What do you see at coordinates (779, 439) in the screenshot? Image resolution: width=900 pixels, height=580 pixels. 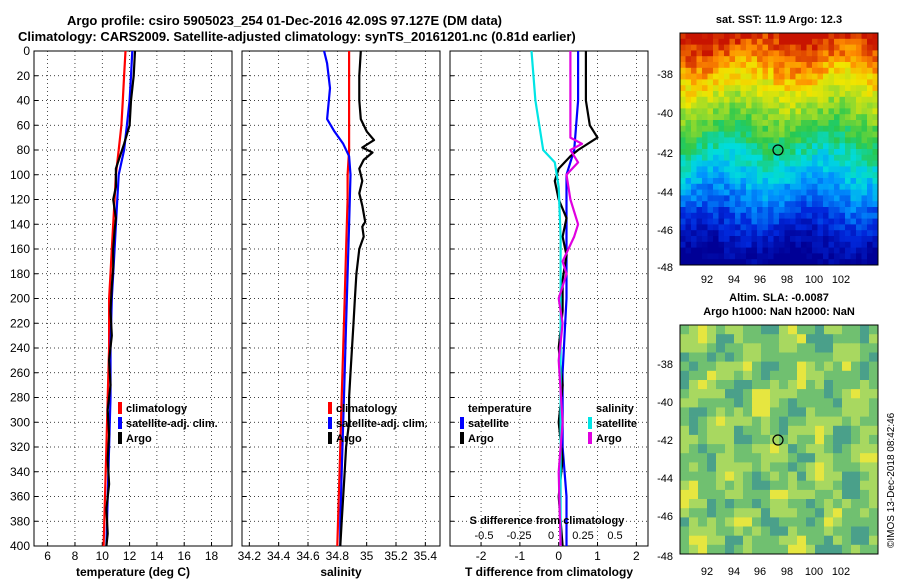 I see `sla-map-frame` at bounding box center [779, 439].